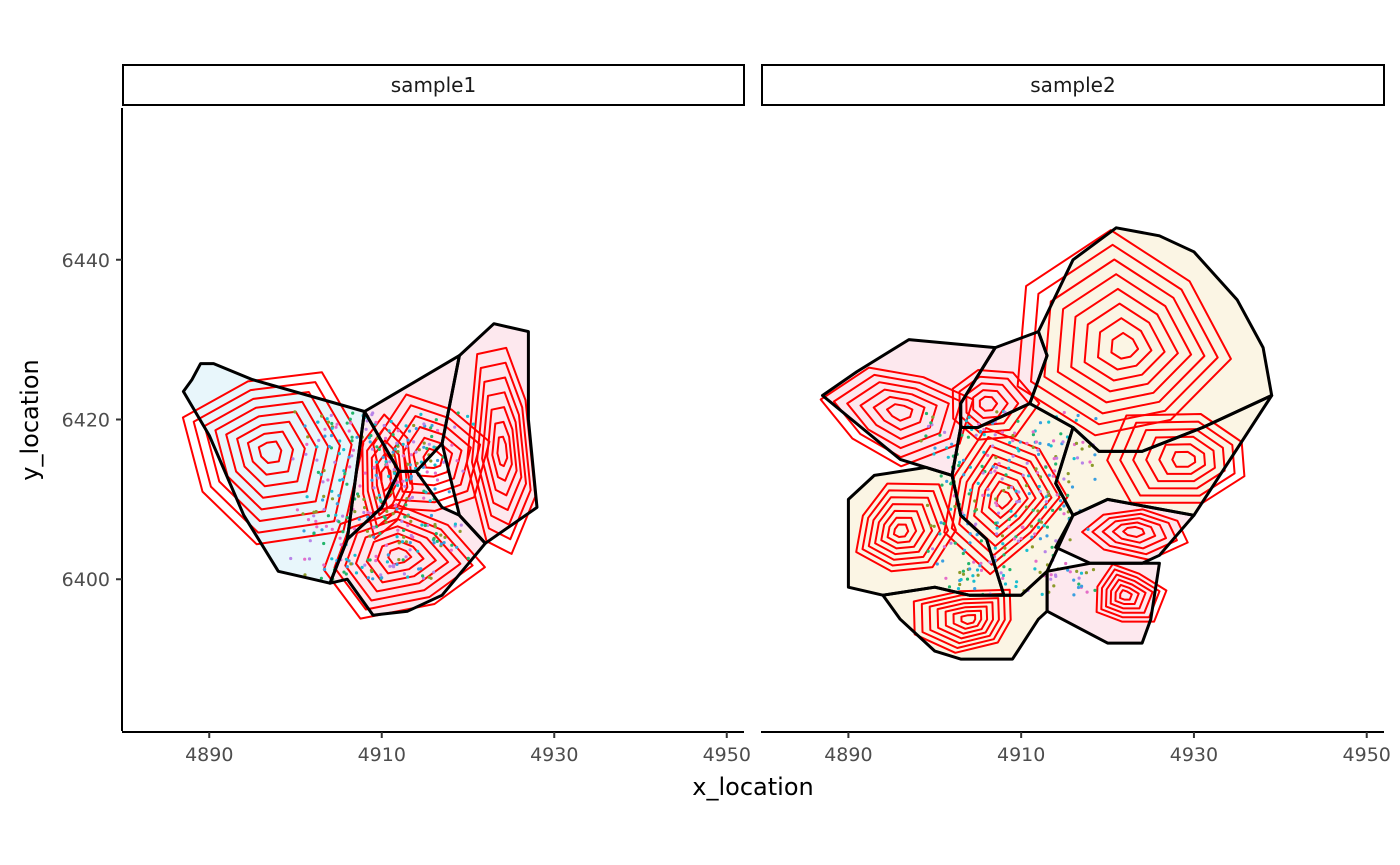 The height and width of the screenshot is (865, 1400). I want to click on x-tick-label-4890: 4890, so click(209, 755).